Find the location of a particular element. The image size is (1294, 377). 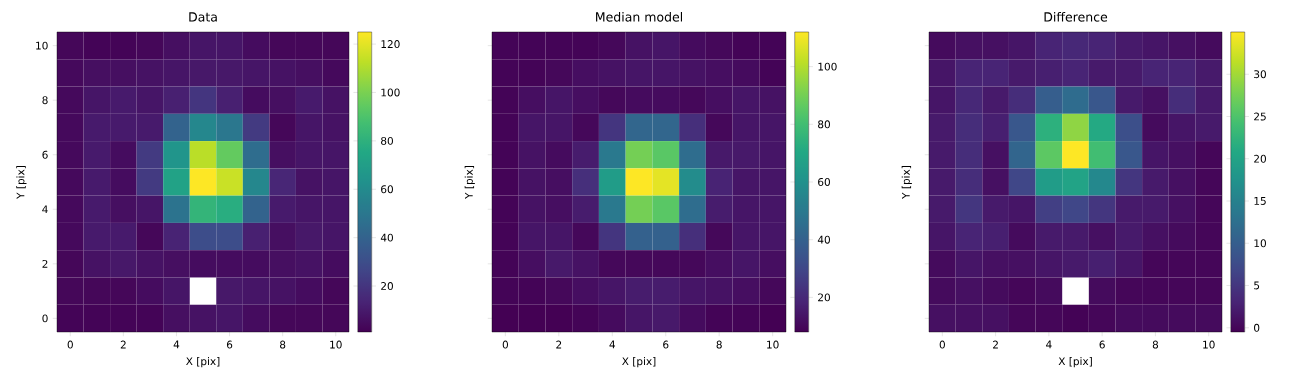

y-tick-label: 4 is located at coordinates (45, 209).